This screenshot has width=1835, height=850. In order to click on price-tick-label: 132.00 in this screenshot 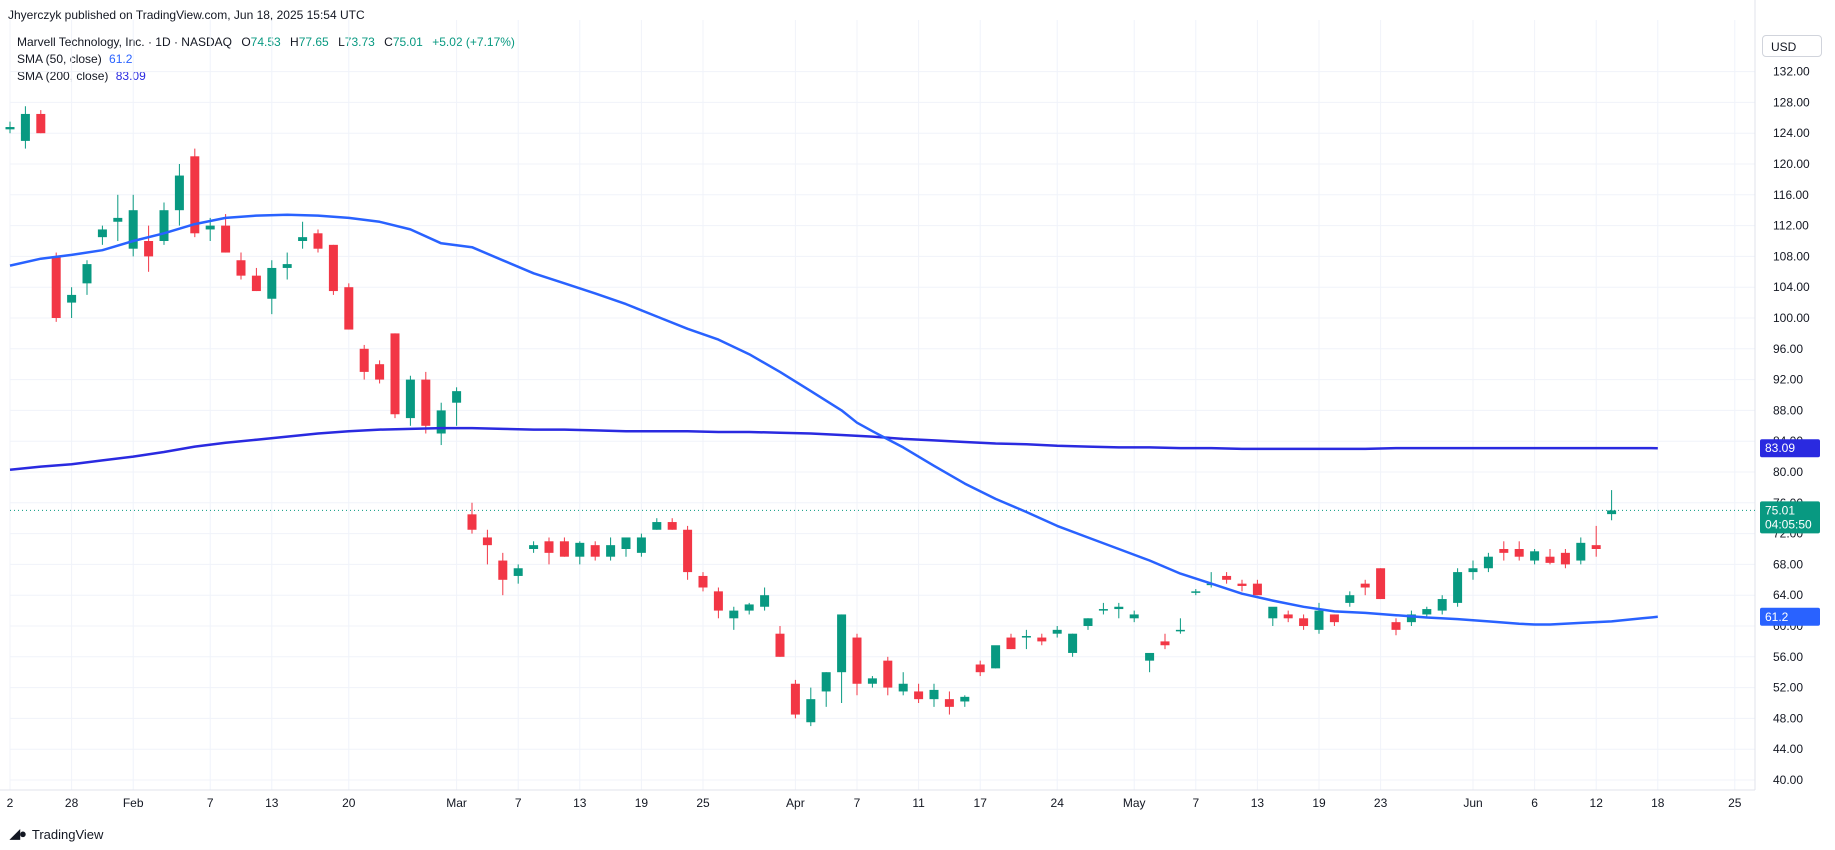, I will do `click(1791, 72)`.